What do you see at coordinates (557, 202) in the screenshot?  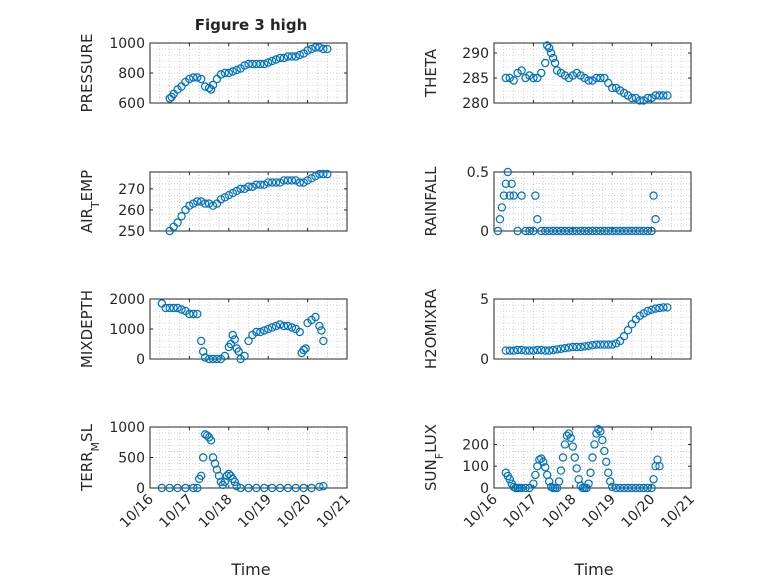 I see `panel-rainfall: 0 0.5 RAINFALL` at bounding box center [557, 202].